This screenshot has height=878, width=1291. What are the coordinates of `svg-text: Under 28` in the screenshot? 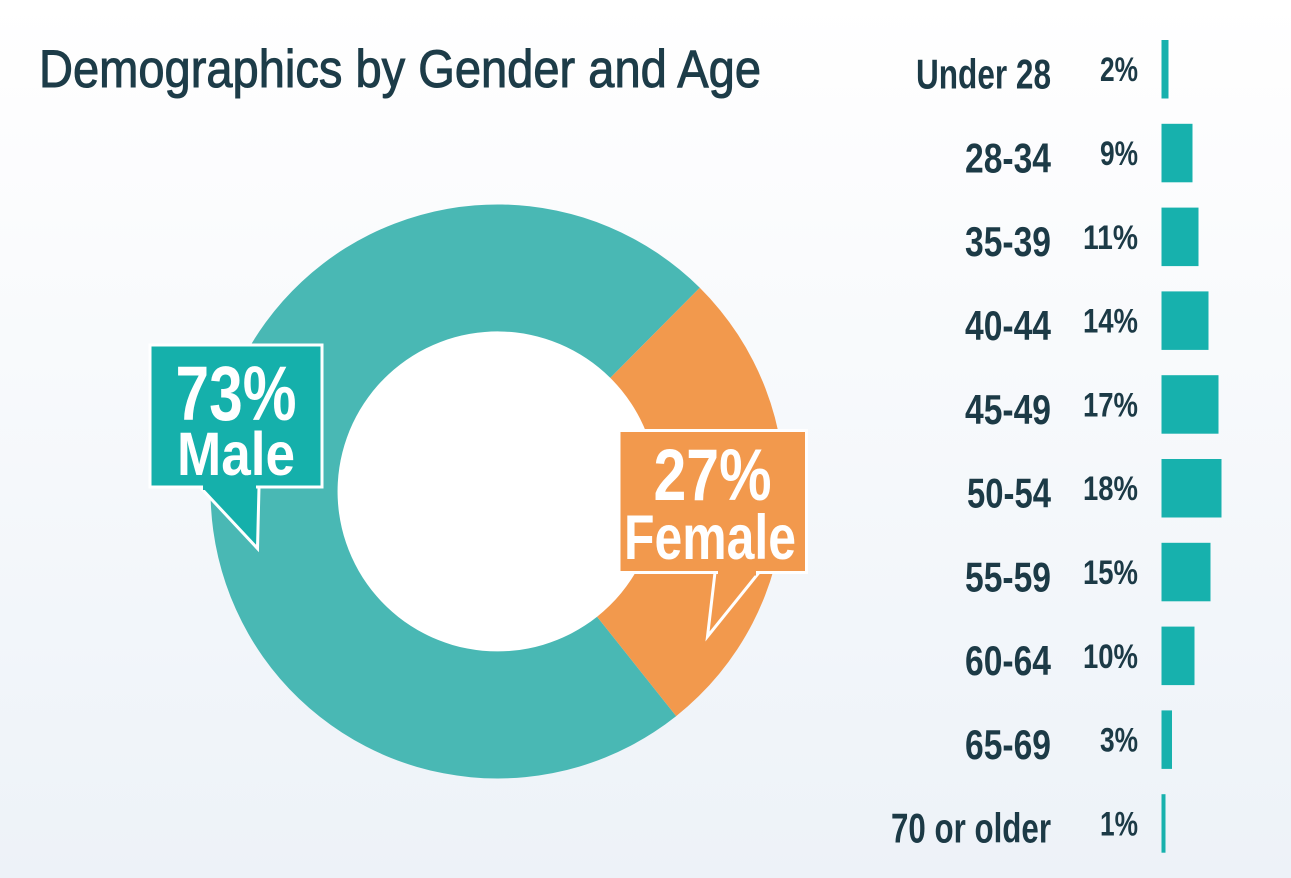 It's located at (983, 74).